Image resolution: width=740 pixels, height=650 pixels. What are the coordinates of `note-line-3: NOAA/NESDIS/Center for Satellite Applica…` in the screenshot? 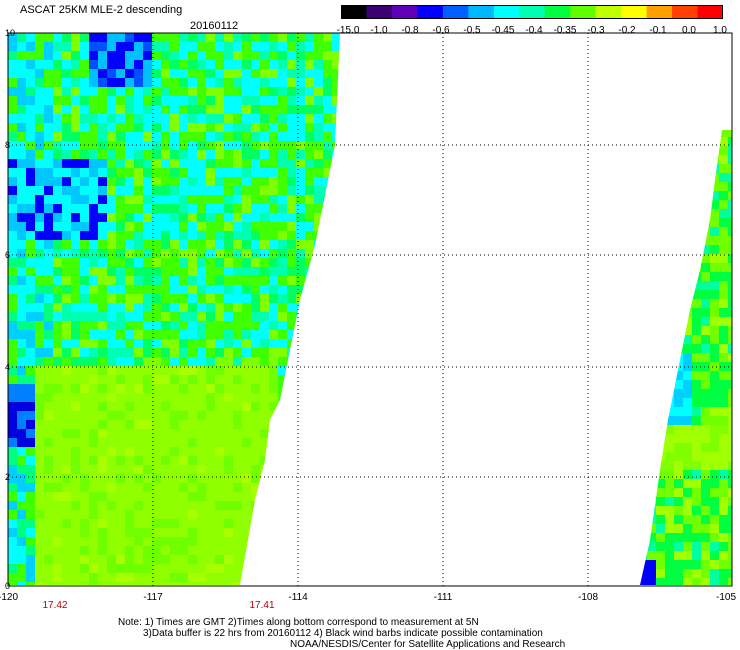 It's located at (428, 644).